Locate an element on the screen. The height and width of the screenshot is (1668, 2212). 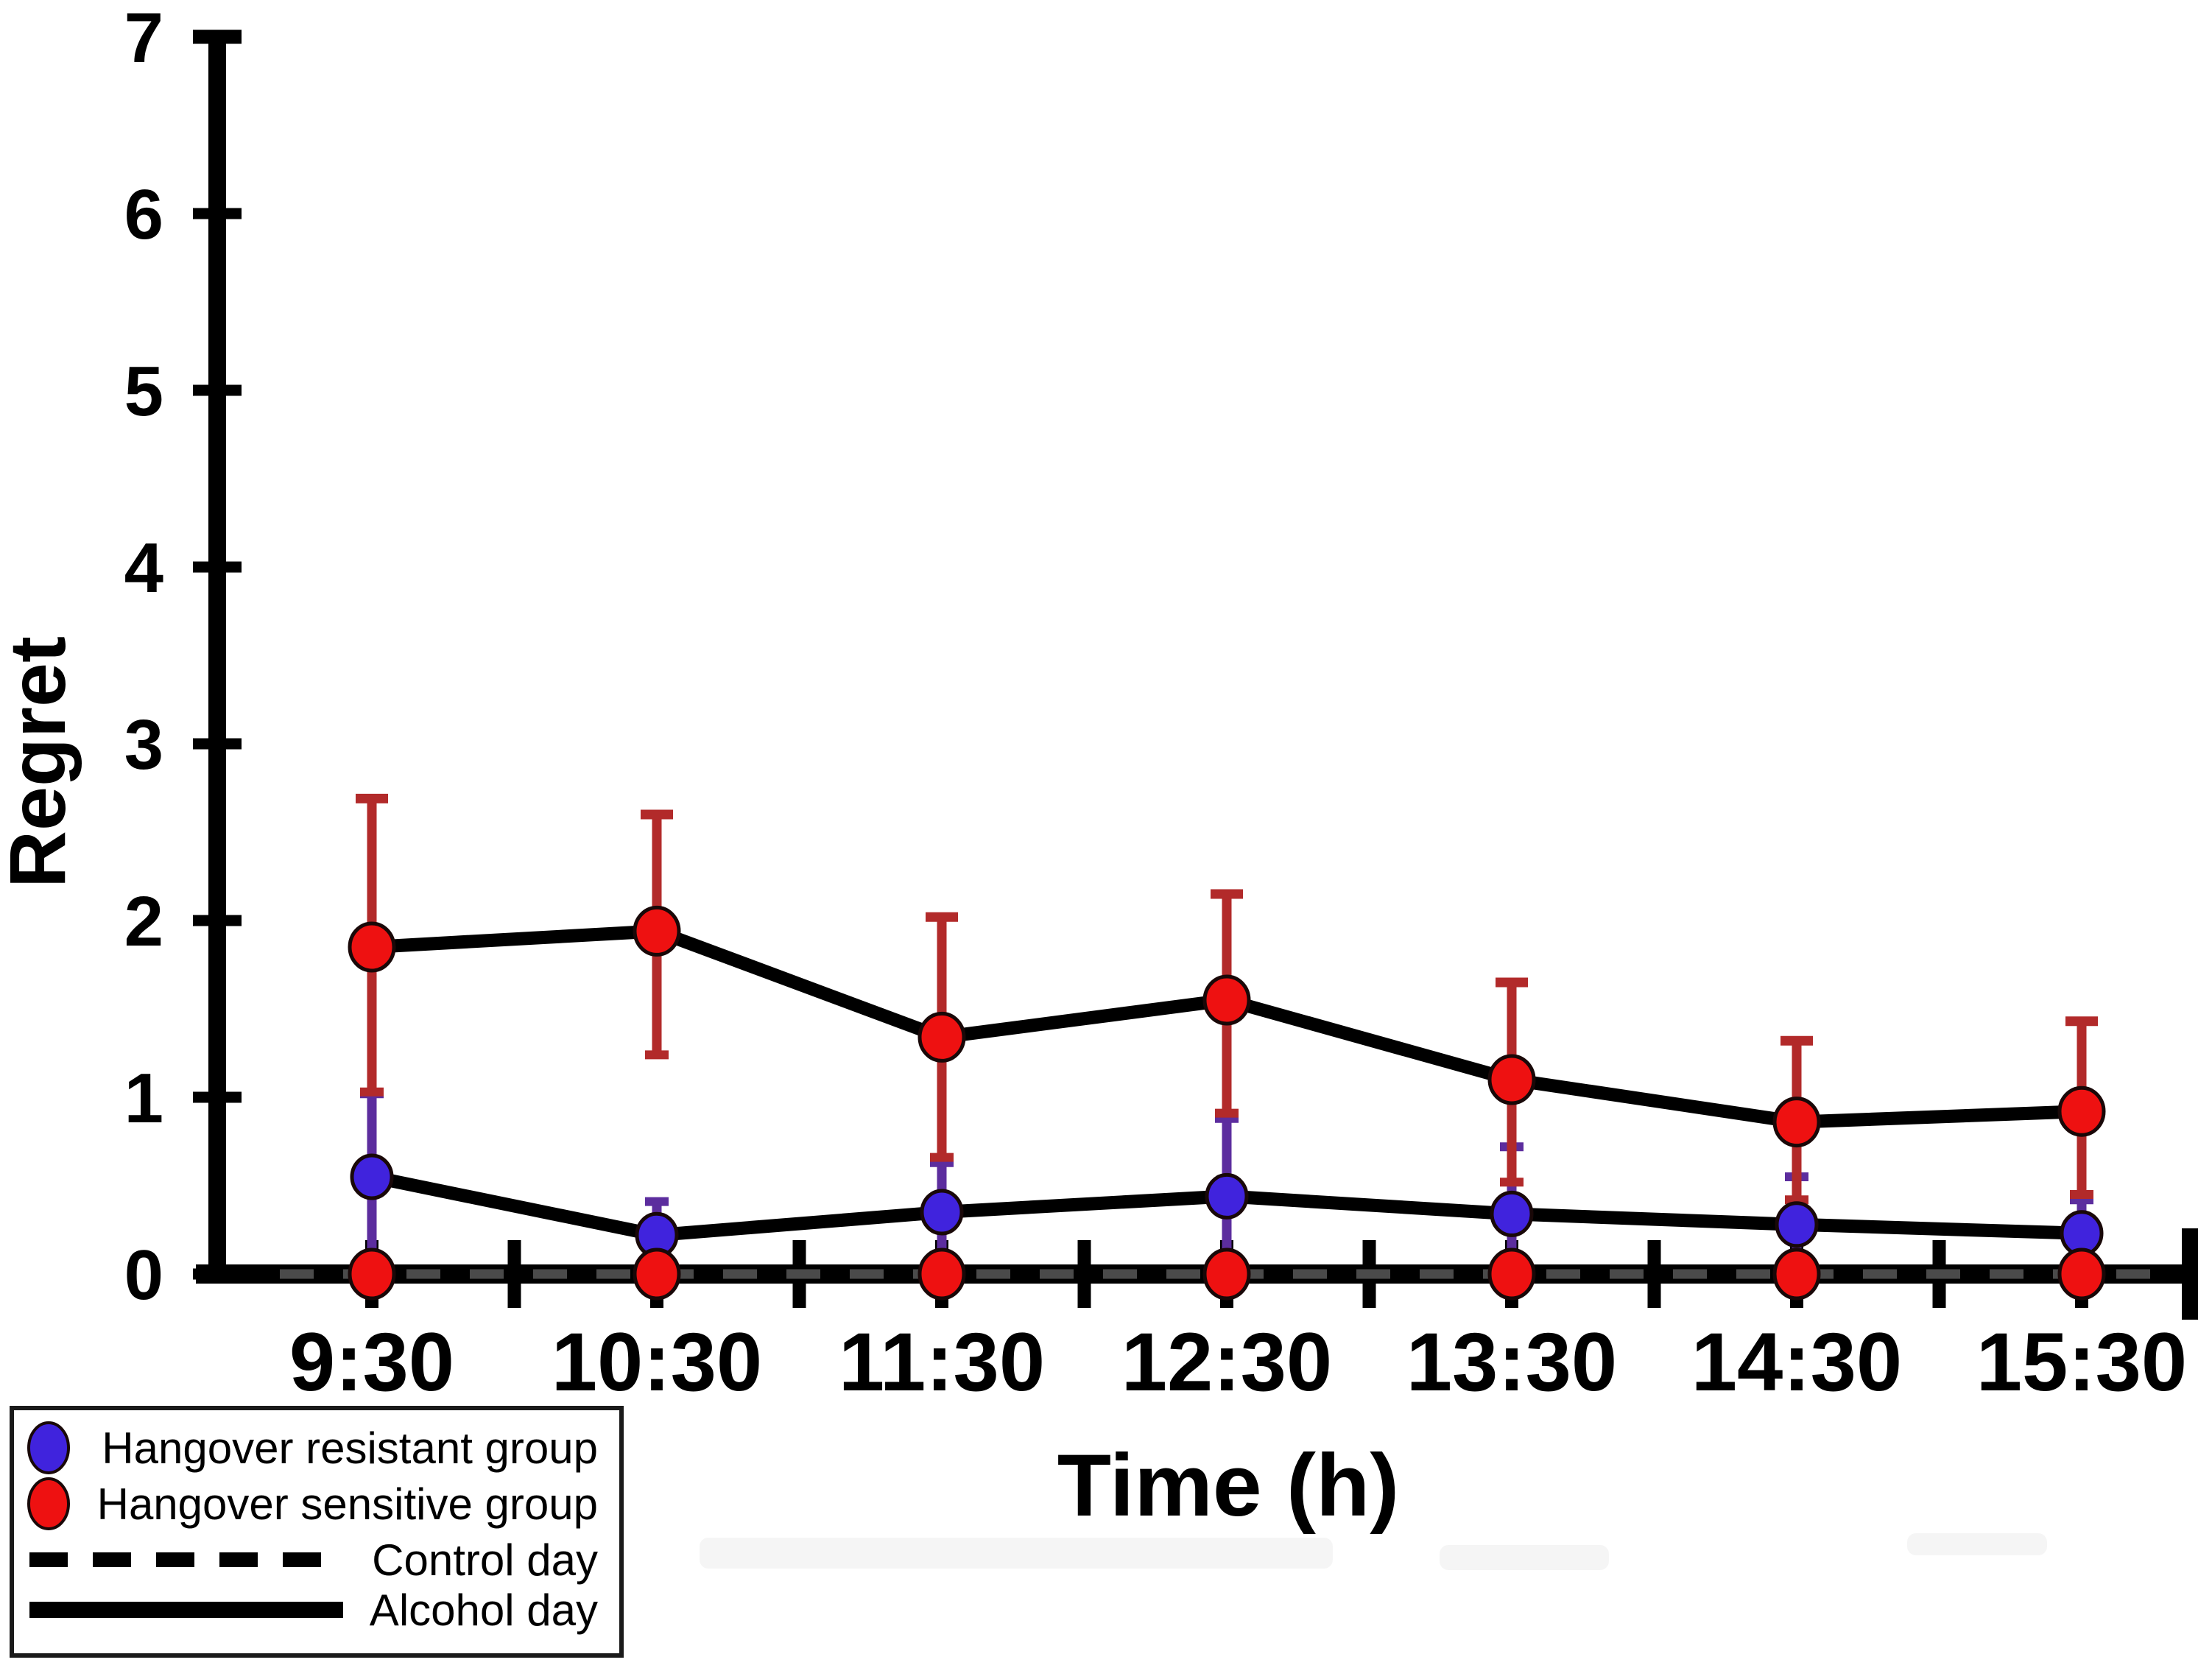
y-tick-label: 0 is located at coordinates (143, 1275).